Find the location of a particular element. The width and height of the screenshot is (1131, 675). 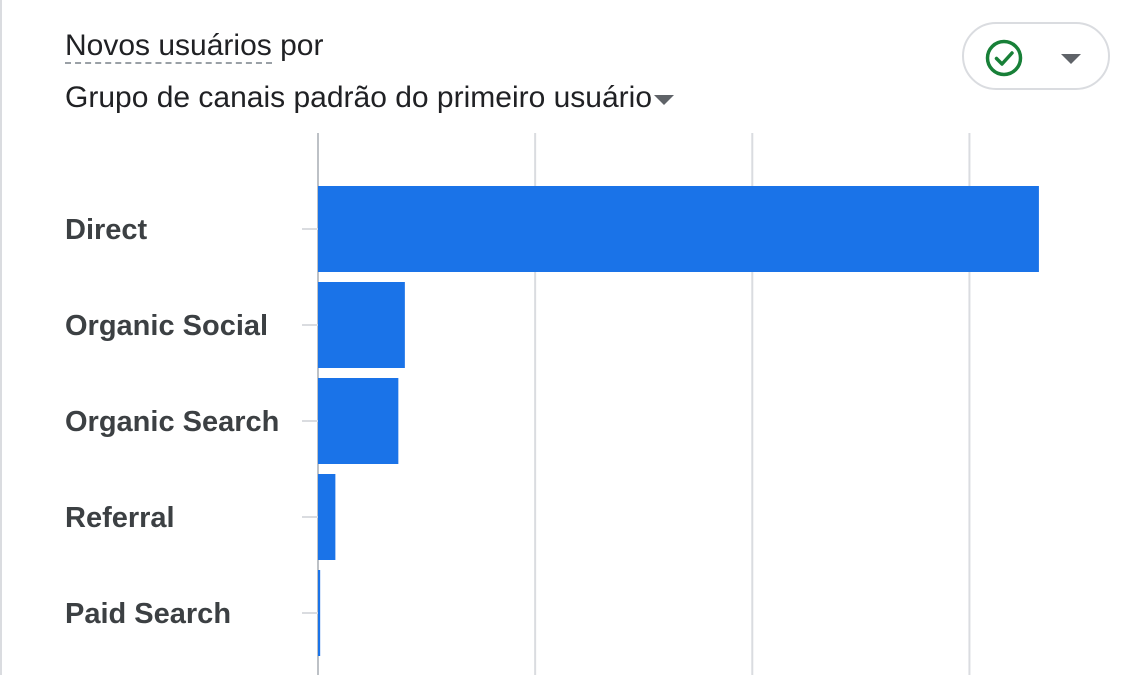

category-label: Referral is located at coordinates (120, 518).